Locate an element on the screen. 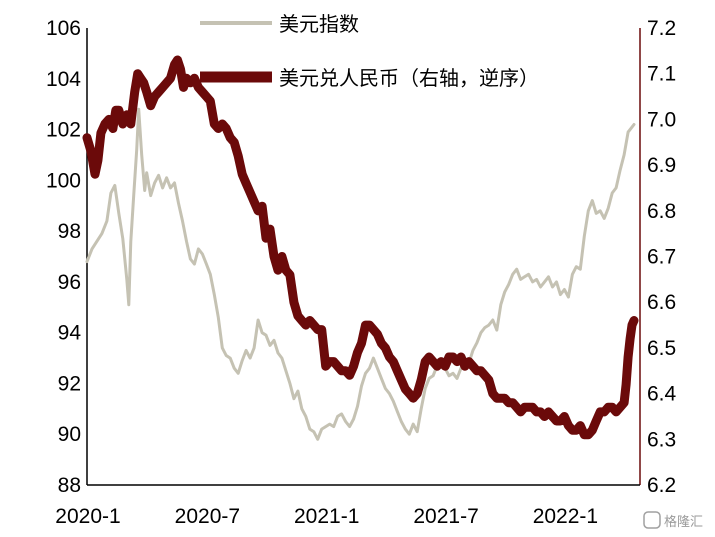 This screenshot has width=715, height=537. legend: 美元指数 美元兑人民币（右轴，逆序） is located at coordinates (369, 51).